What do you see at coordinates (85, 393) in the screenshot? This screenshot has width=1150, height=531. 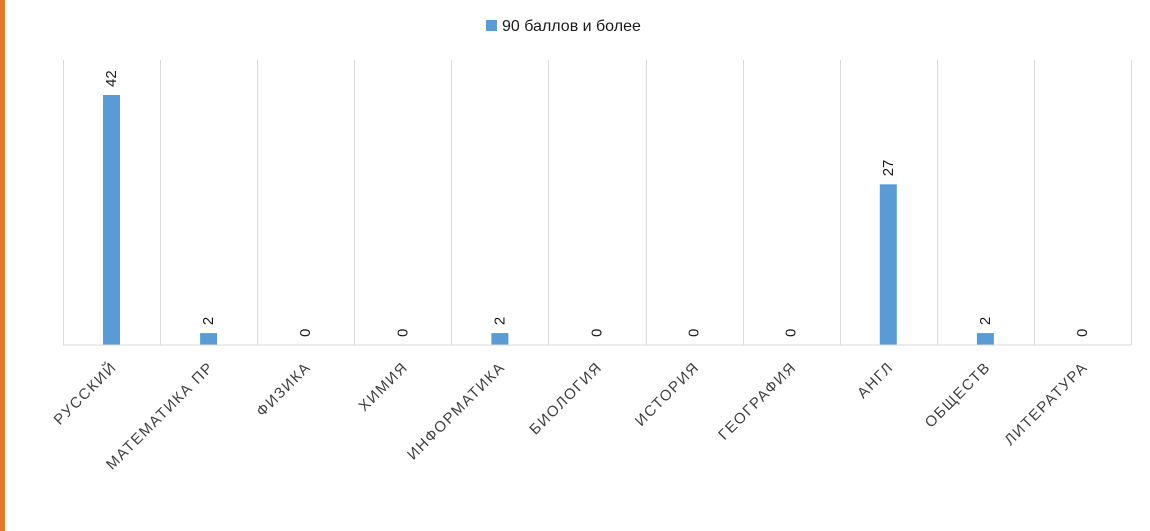 I see `x-tick-label: РУССКИЙ` at bounding box center [85, 393].